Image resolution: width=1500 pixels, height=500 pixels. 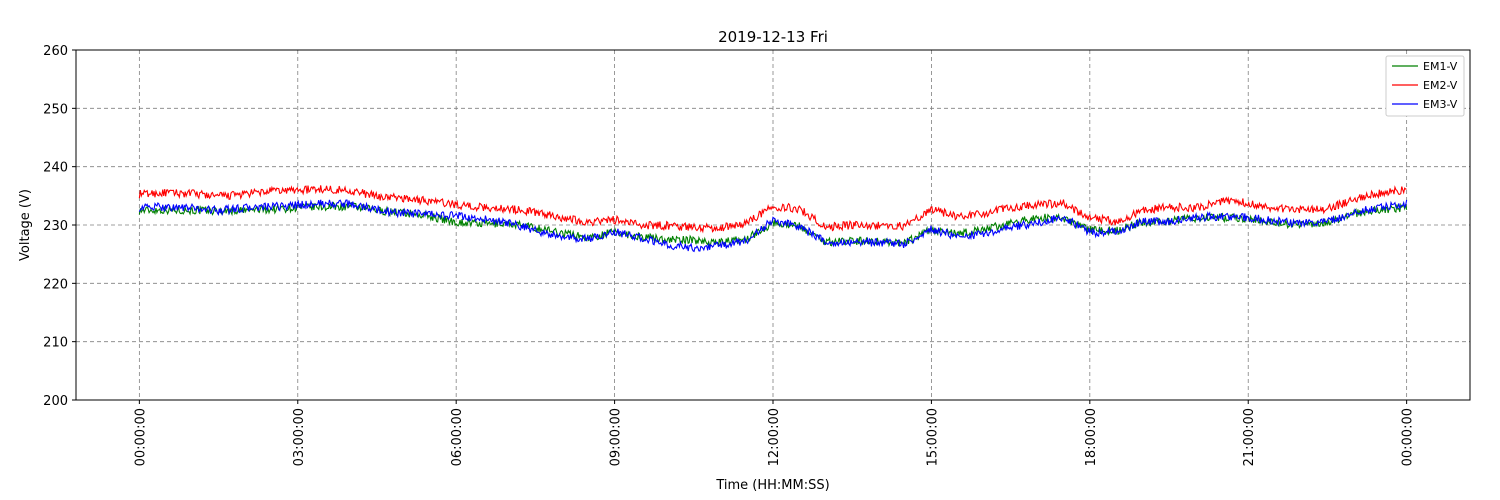 What do you see at coordinates (55, 343) in the screenshot?
I see `y-tick-label: 210` at bounding box center [55, 343].